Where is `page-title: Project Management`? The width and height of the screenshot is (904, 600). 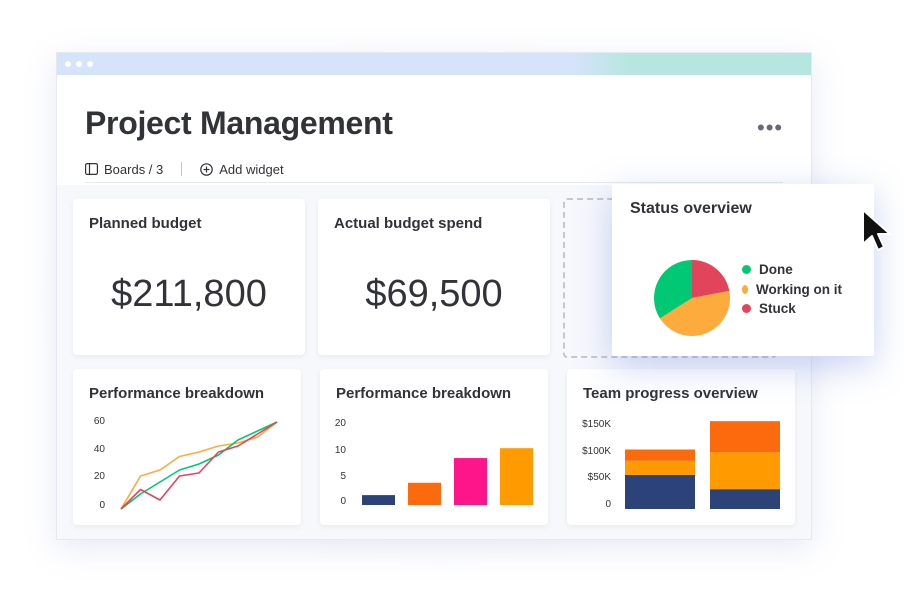 page-title: Project Management is located at coordinates (239, 123).